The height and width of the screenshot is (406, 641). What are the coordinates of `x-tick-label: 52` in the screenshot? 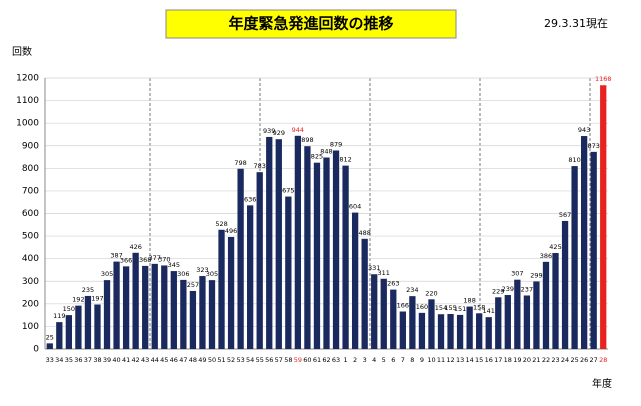 It's located at (231, 360).